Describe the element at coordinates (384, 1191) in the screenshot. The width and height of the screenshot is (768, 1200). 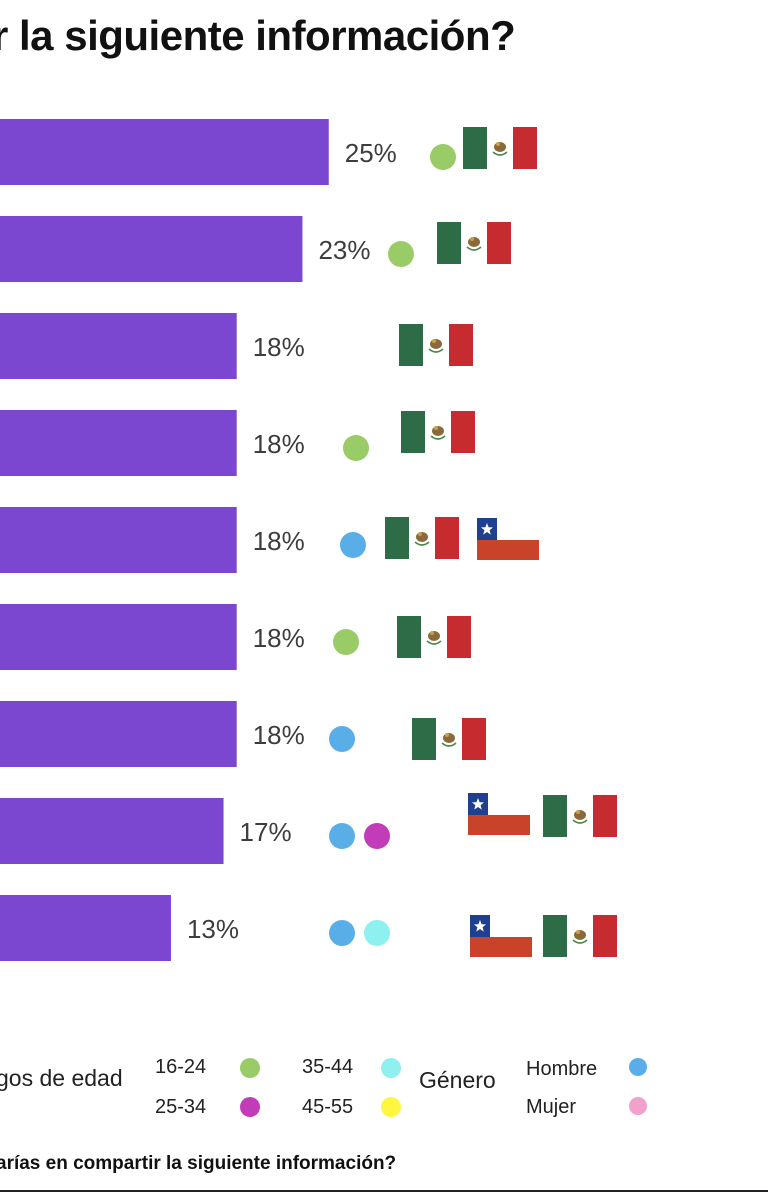
I see `footer-divider` at that location.